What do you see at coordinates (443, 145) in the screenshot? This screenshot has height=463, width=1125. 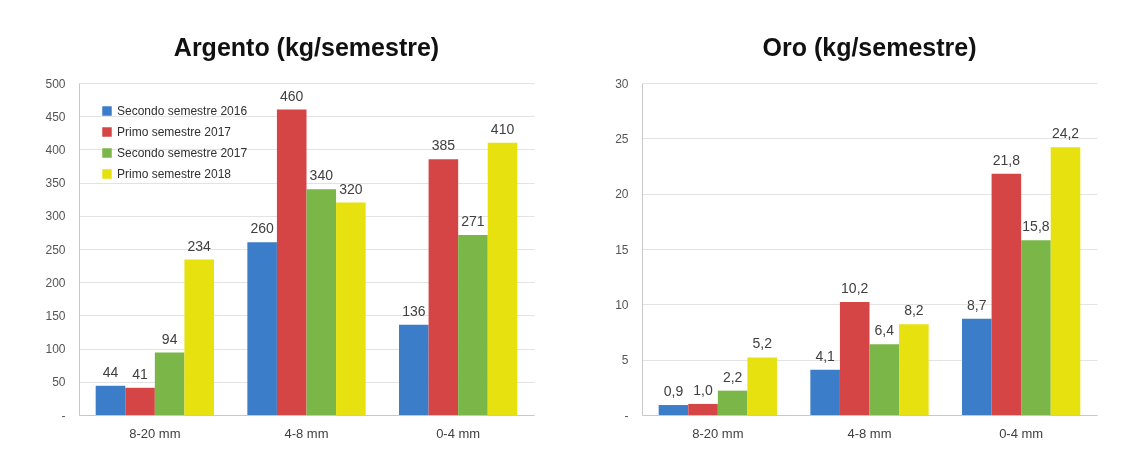 I see `data-label: 385` at bounding box center [443, 145].